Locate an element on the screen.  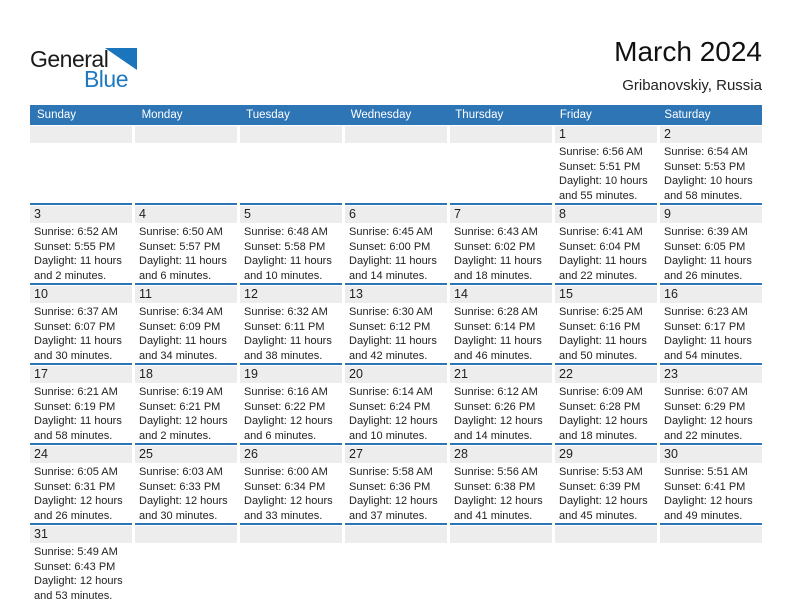
general-blue-logo: General Blue is located at coordinates (84, 69).